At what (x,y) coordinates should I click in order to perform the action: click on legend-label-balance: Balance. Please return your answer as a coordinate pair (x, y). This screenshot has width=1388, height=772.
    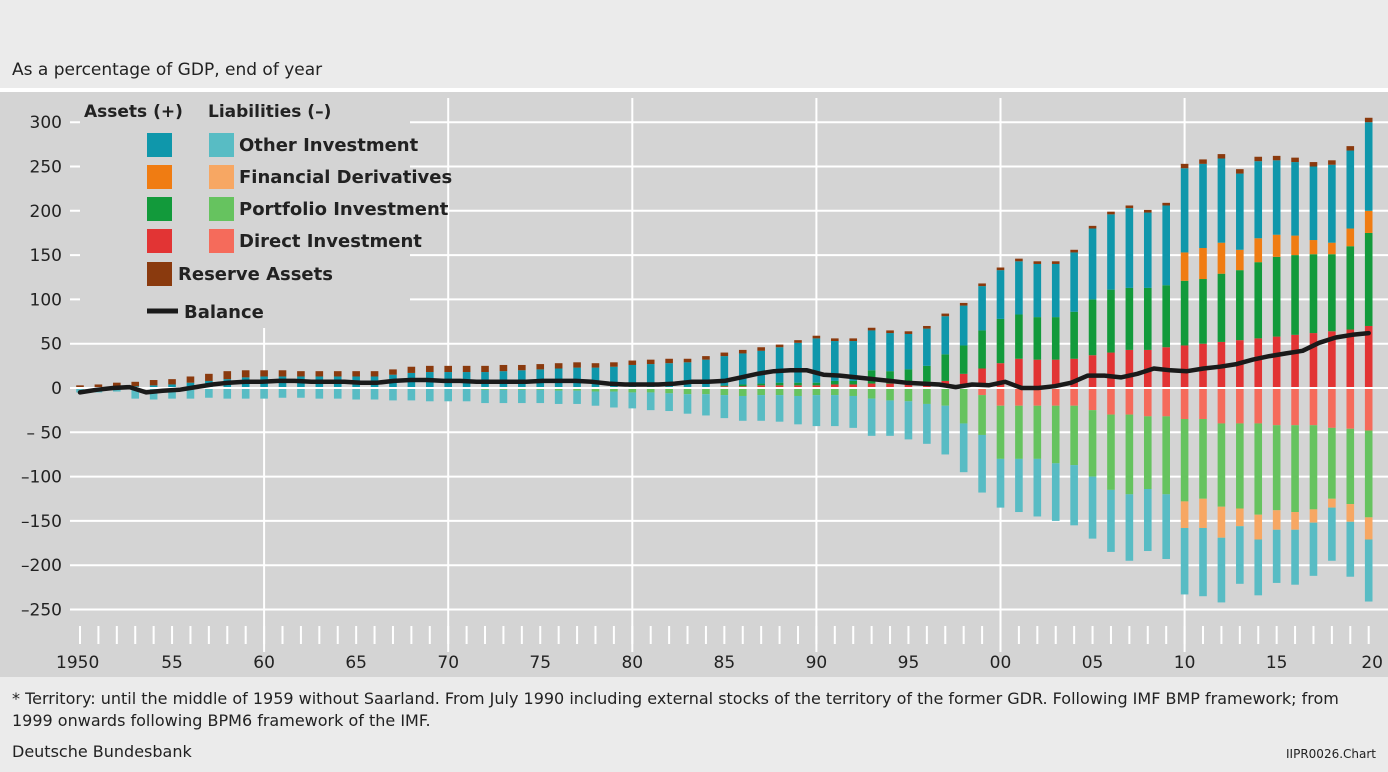
    Looking at the image, I should click on (224, 312).